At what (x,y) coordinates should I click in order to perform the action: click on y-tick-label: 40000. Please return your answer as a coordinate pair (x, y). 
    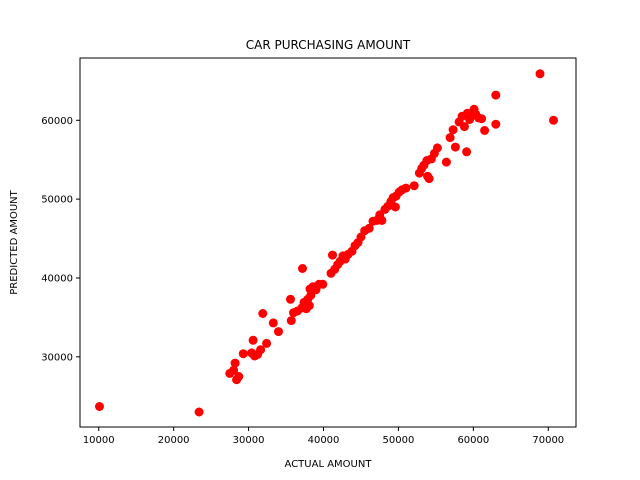
    Looking at the image, I should click on (57, 278).